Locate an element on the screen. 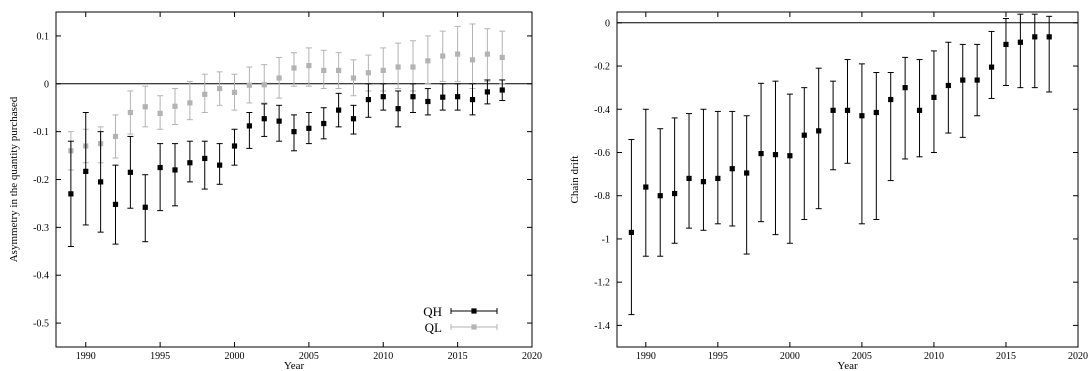 This screenshot has height=371, width=1090. y-axis-title: Asymmetry in the quantity purchased is located at coordinates (14, 179).